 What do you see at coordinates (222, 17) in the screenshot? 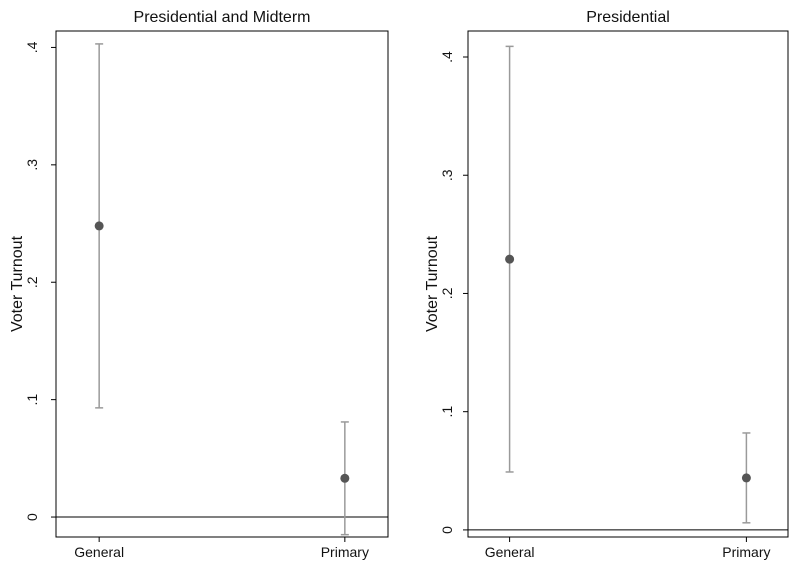
I see `chart-title: Presidential and Midterm` at bounding box center [222, 17].